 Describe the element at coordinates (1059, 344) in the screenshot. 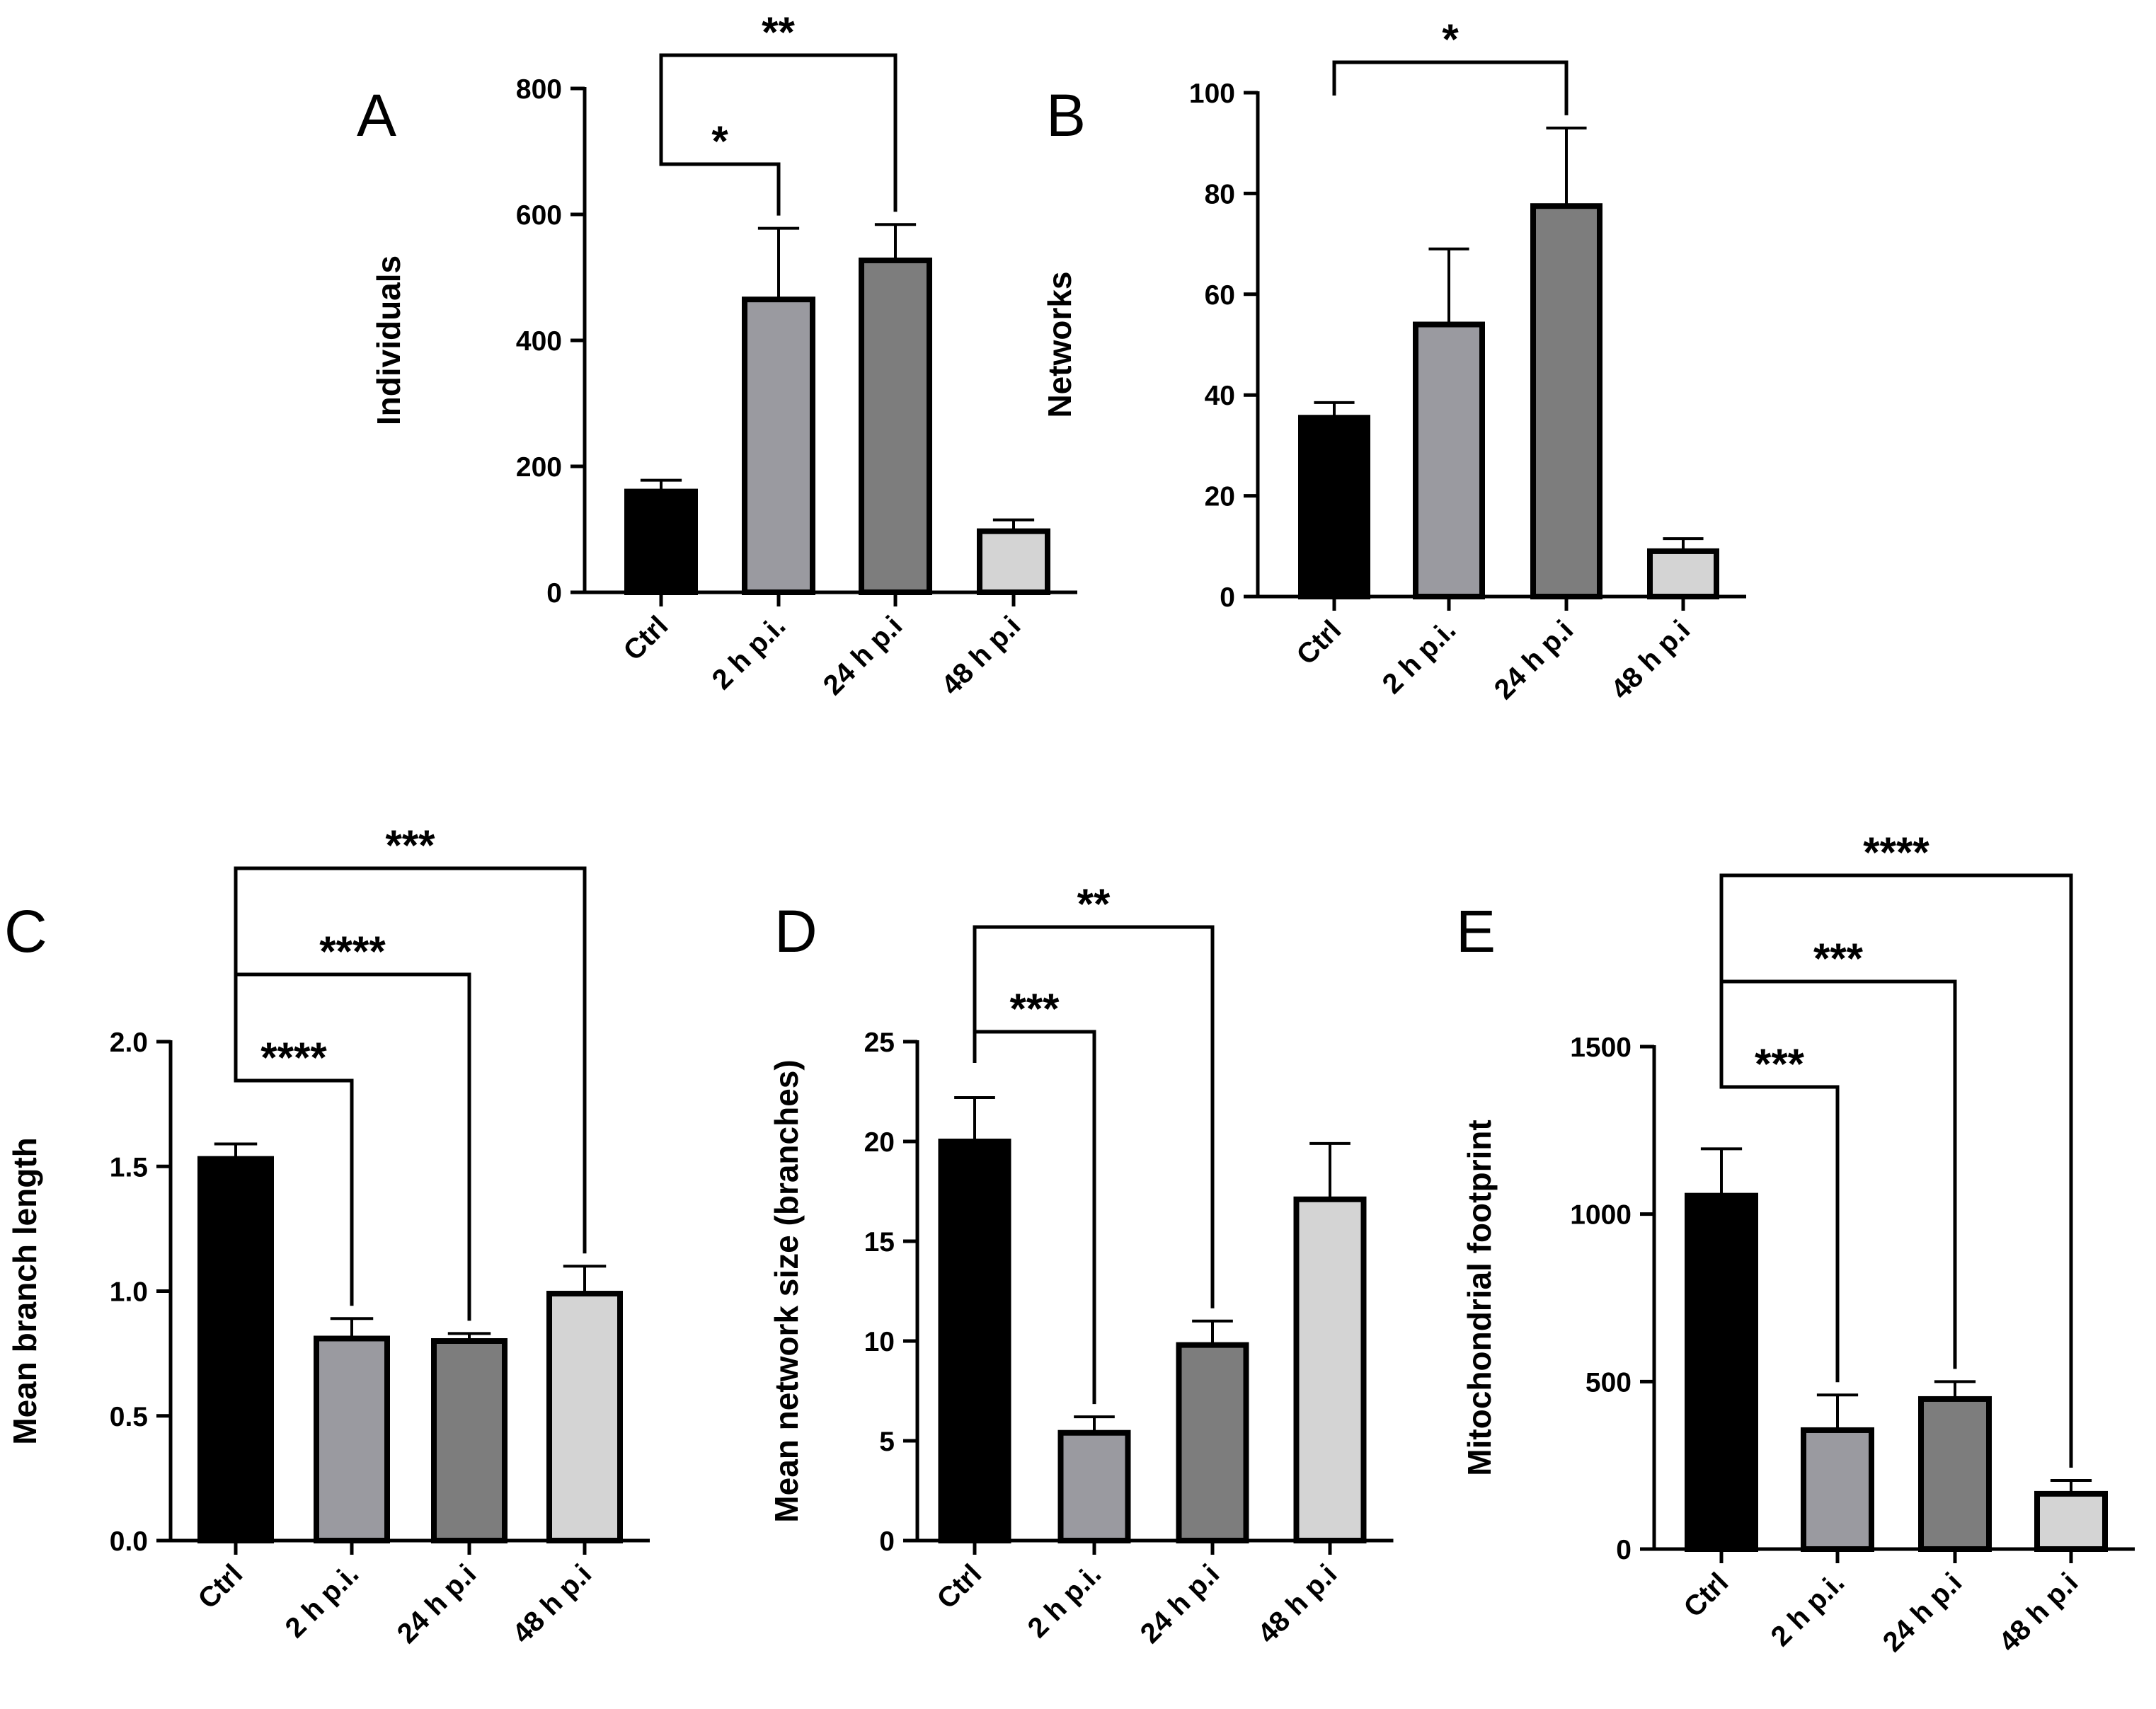

I see `y-axis-label: Networks` at that location.